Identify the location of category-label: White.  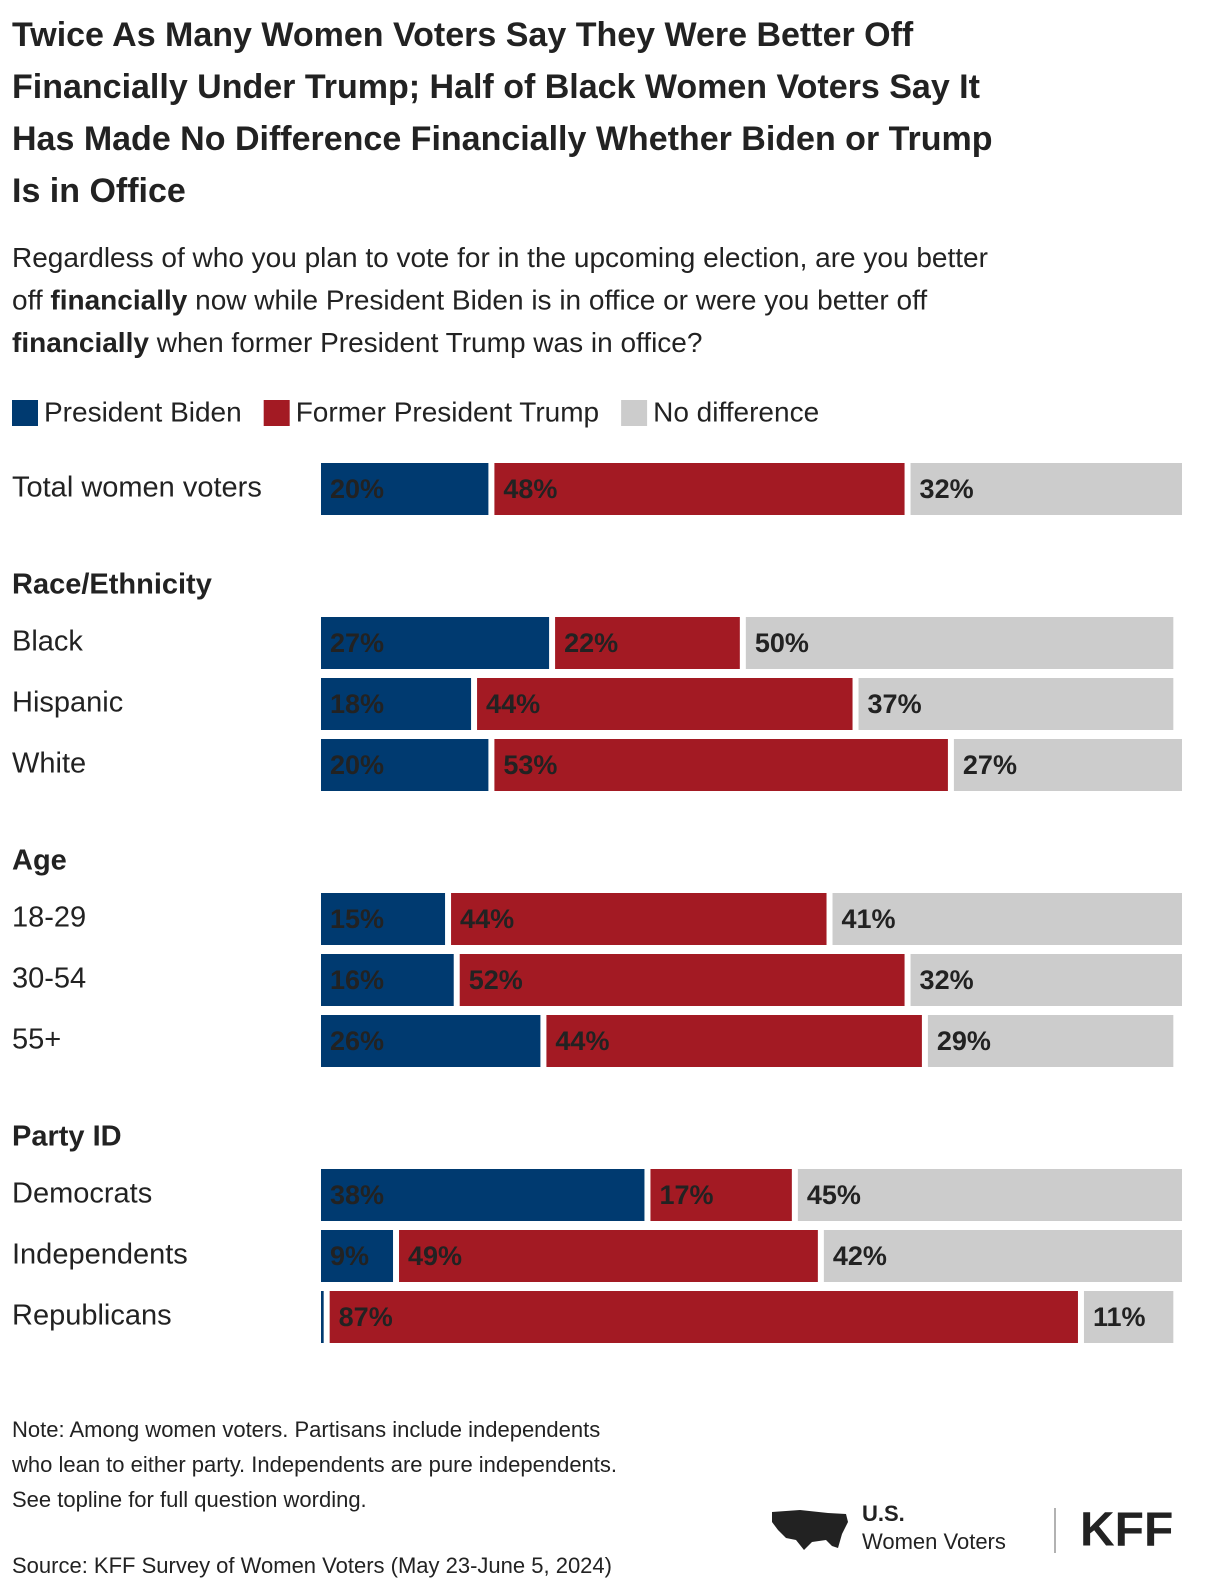
(49, 764).